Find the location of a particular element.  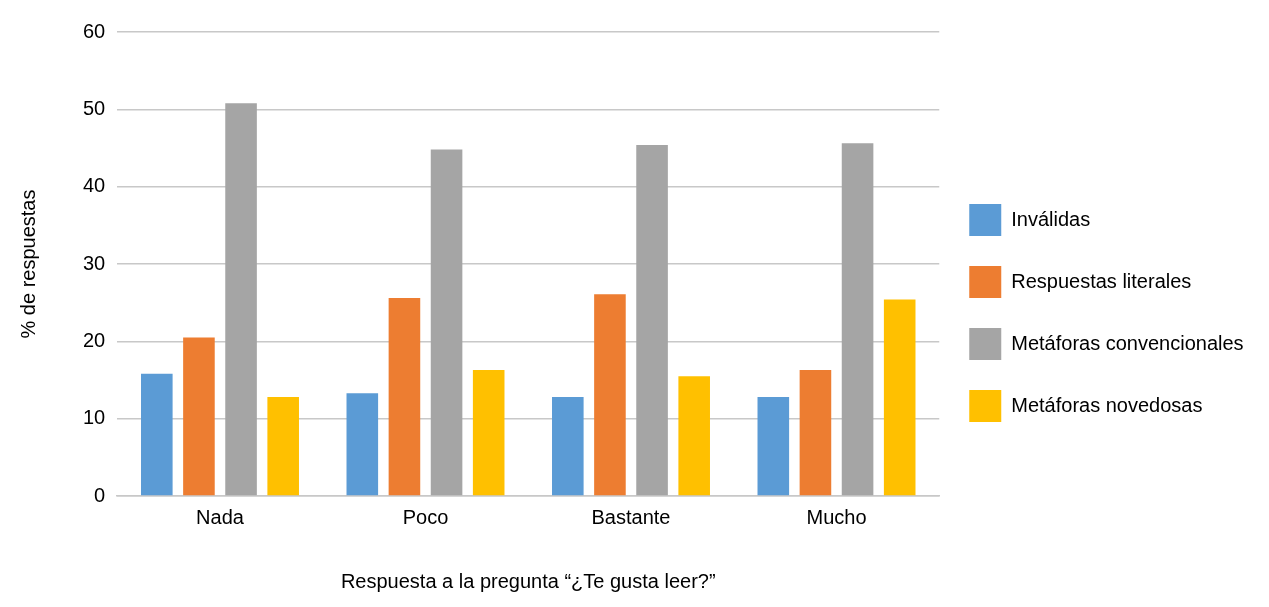

x-tick-label: Nada is located at coordinates (220, 516).